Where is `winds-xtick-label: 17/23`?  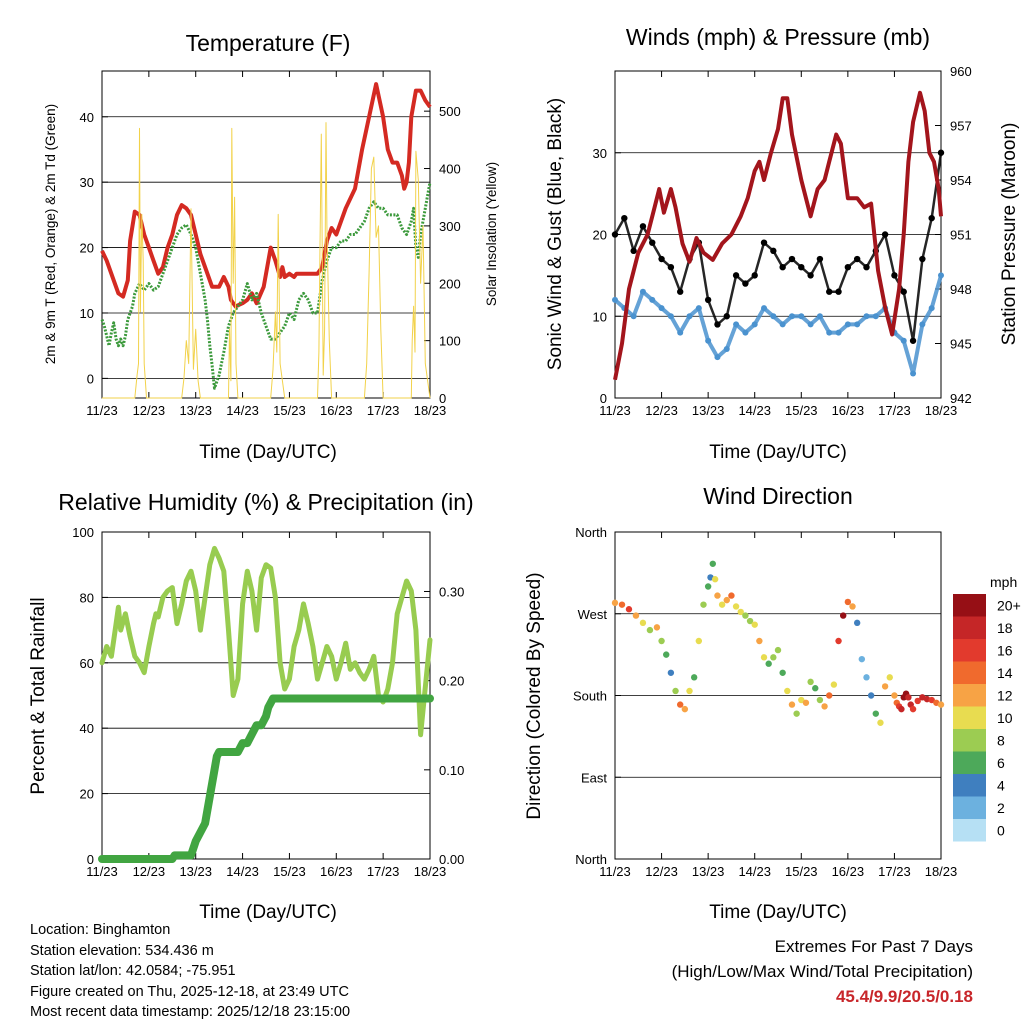 winds-xtick-label: 17/23 is located at coordinates (894, 410).